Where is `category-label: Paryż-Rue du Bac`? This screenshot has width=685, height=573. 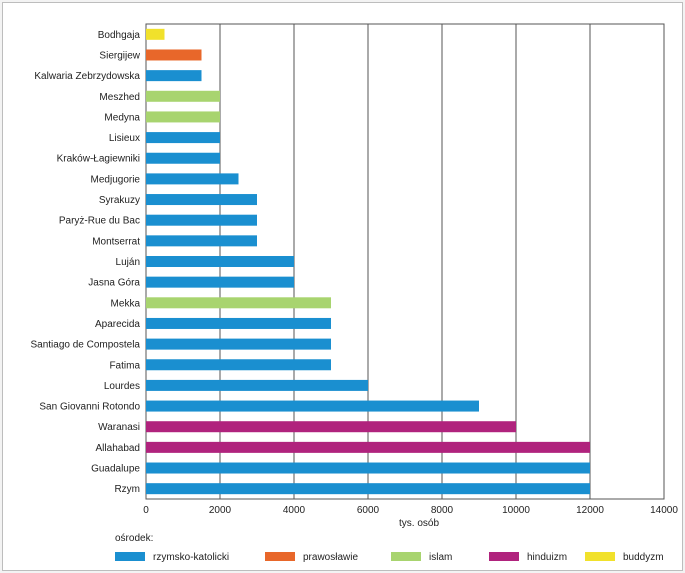 category-label: Paryż-Rue du Bac is located at coordinates (99, 221).